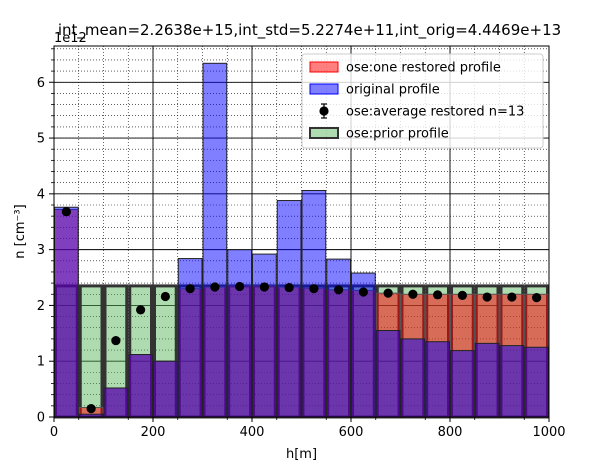  I want to click on legend-original-swatch, so click(324, 89).